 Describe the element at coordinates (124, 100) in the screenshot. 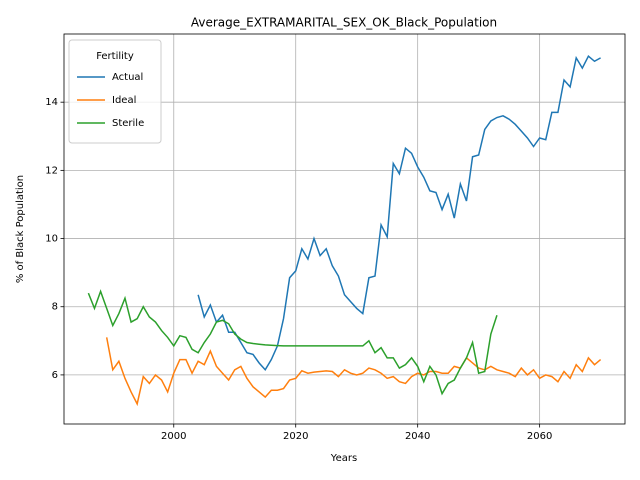

I see `legend-label: Ideal` at that location.